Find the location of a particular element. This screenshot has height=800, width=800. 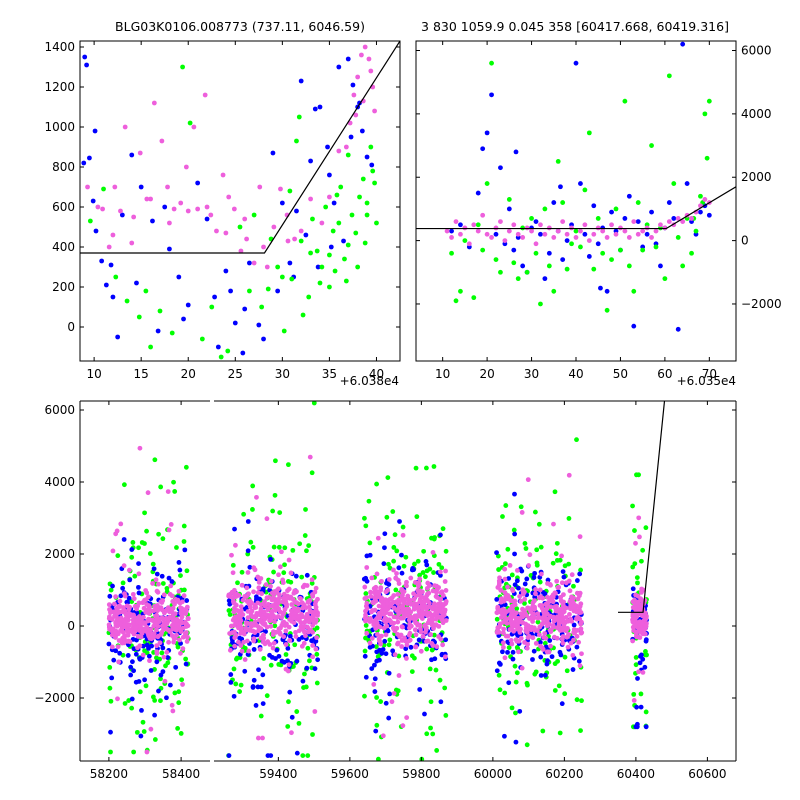

plot-area-bottom-left is located at coordinates (148, 600).